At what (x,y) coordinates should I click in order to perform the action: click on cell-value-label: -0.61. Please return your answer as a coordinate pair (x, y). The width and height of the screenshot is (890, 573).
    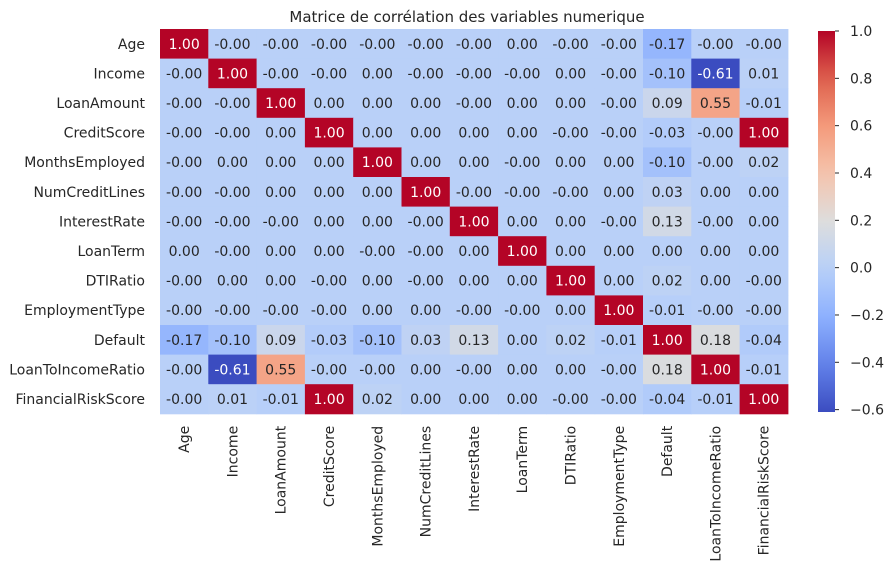
    Looking at the image, I should click on (715, 74).